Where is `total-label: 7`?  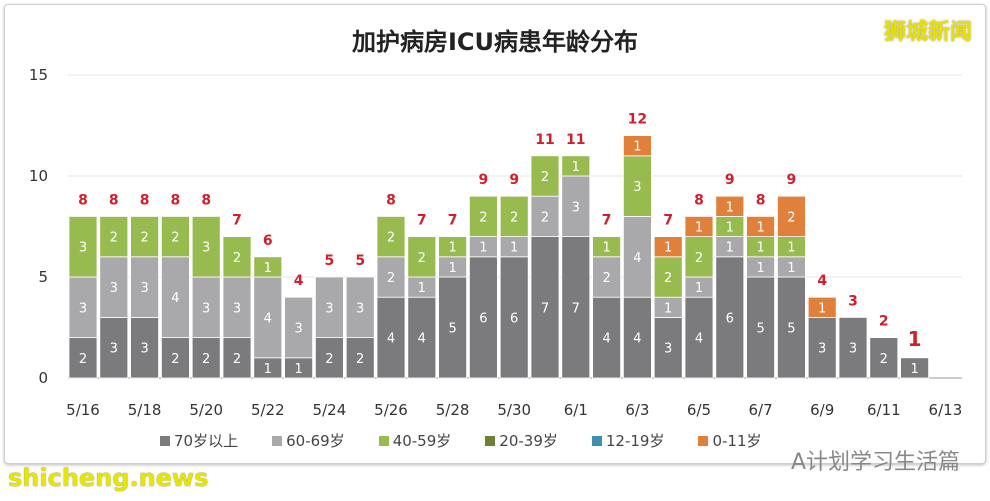 total-label: 7 is located at coordinates (422, 221).